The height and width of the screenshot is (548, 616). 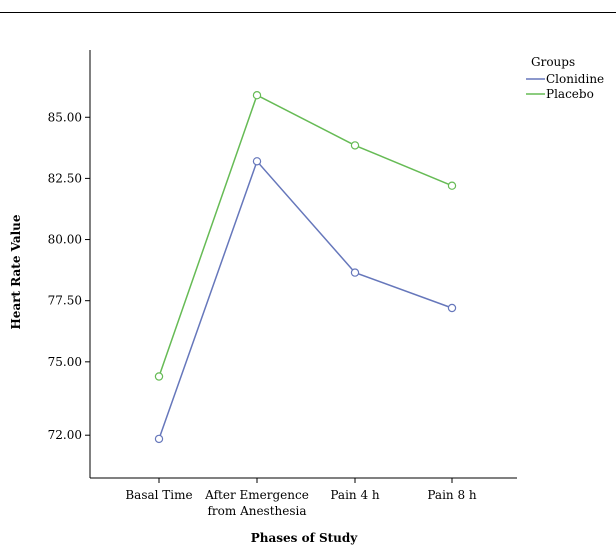 I want to click on y-tick-label: 85.00, so click(x=65, y=117).